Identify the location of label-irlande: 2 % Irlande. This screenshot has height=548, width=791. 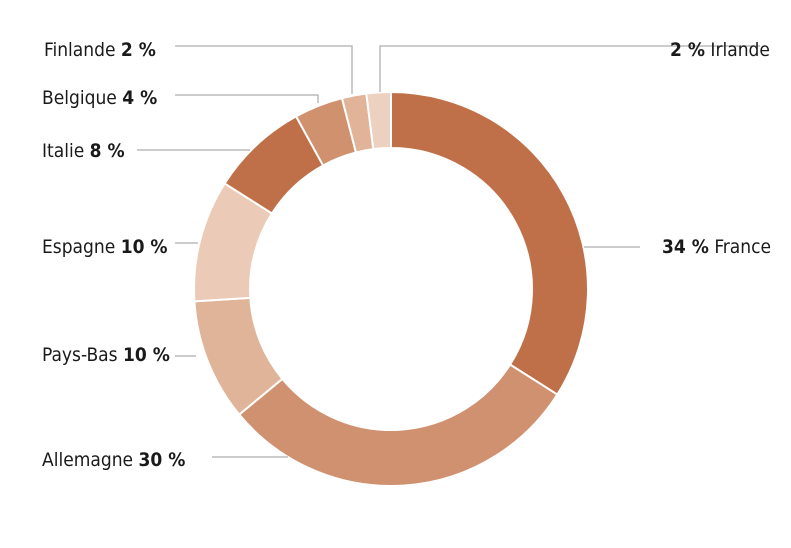
(720, 50).